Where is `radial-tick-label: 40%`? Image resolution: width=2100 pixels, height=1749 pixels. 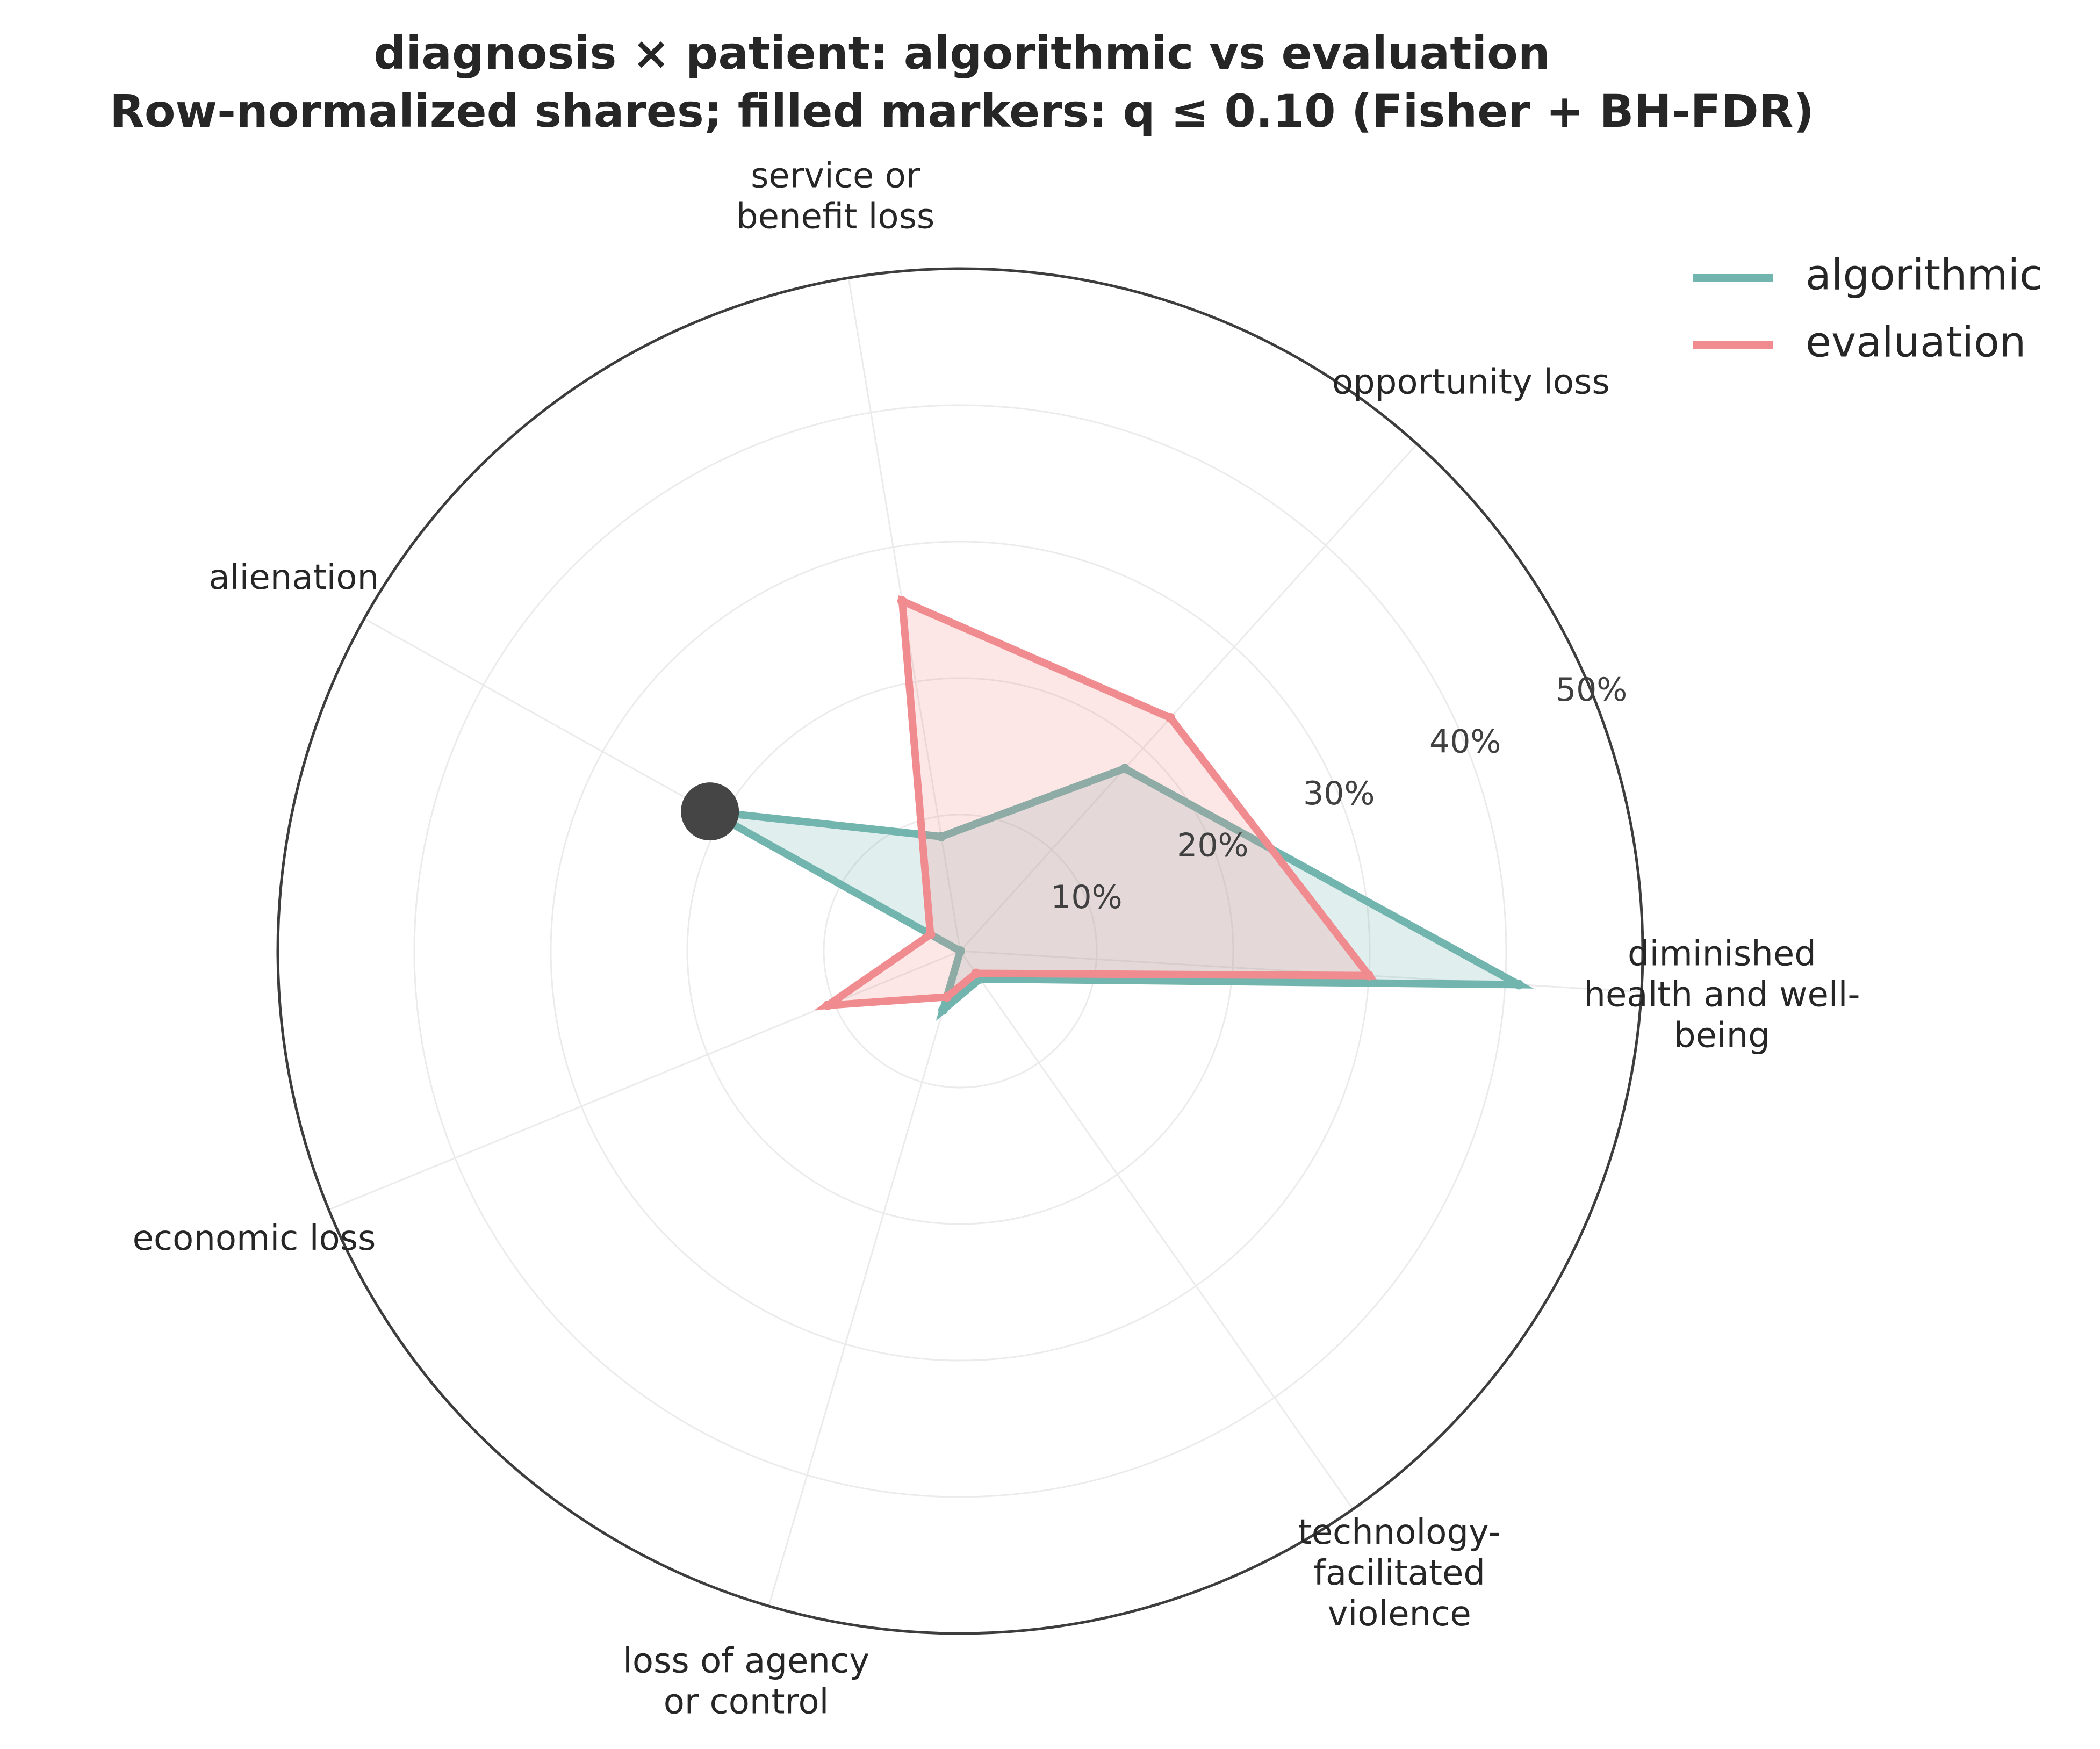 radial-tick-label: 40% is located at coordinates (1465, 741).